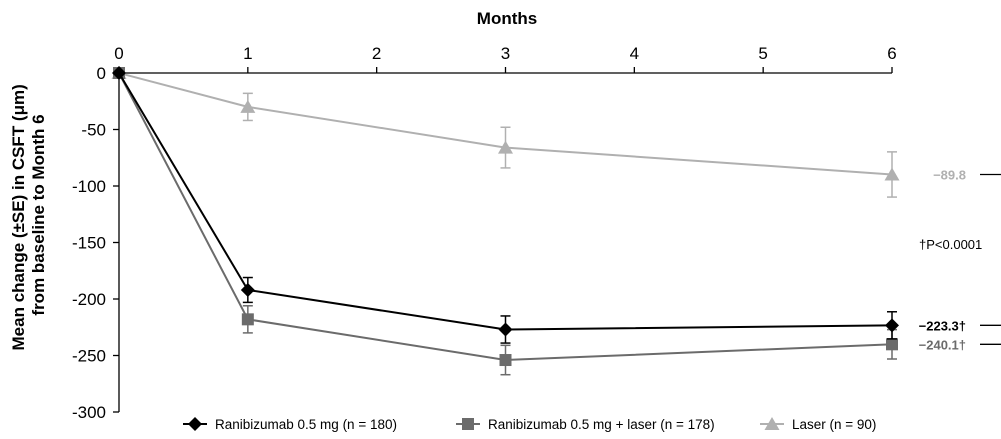  Describe the element at coordinates (118, 53) in the screenshot. I see `x-tick-label-0: 0` at that location.